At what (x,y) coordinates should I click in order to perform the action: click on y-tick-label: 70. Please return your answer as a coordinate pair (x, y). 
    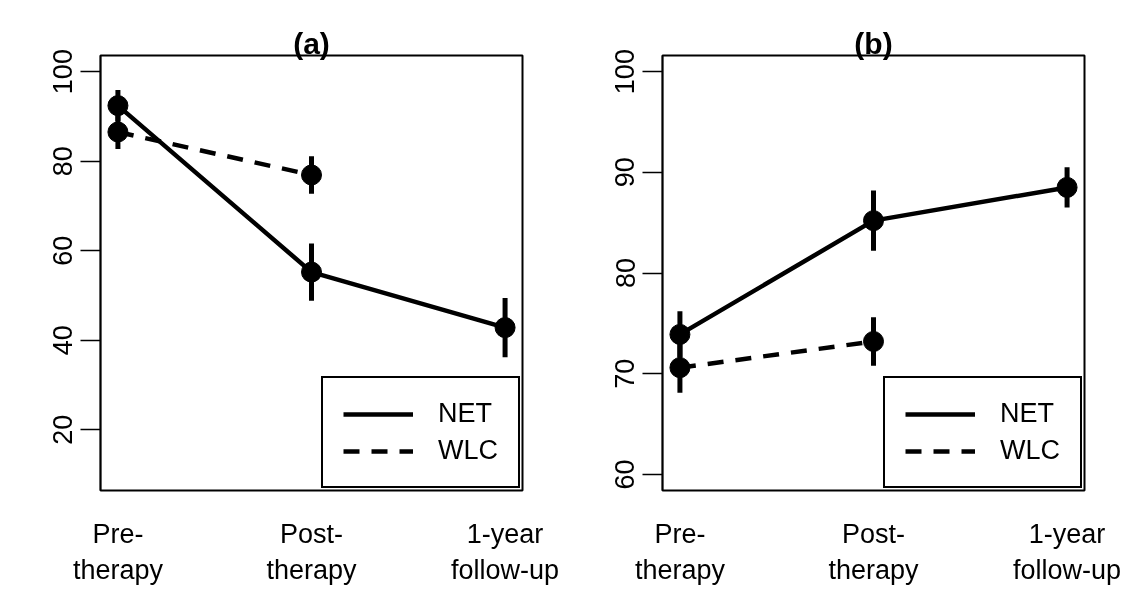
    Looking at the image, I should click on (625, 373).